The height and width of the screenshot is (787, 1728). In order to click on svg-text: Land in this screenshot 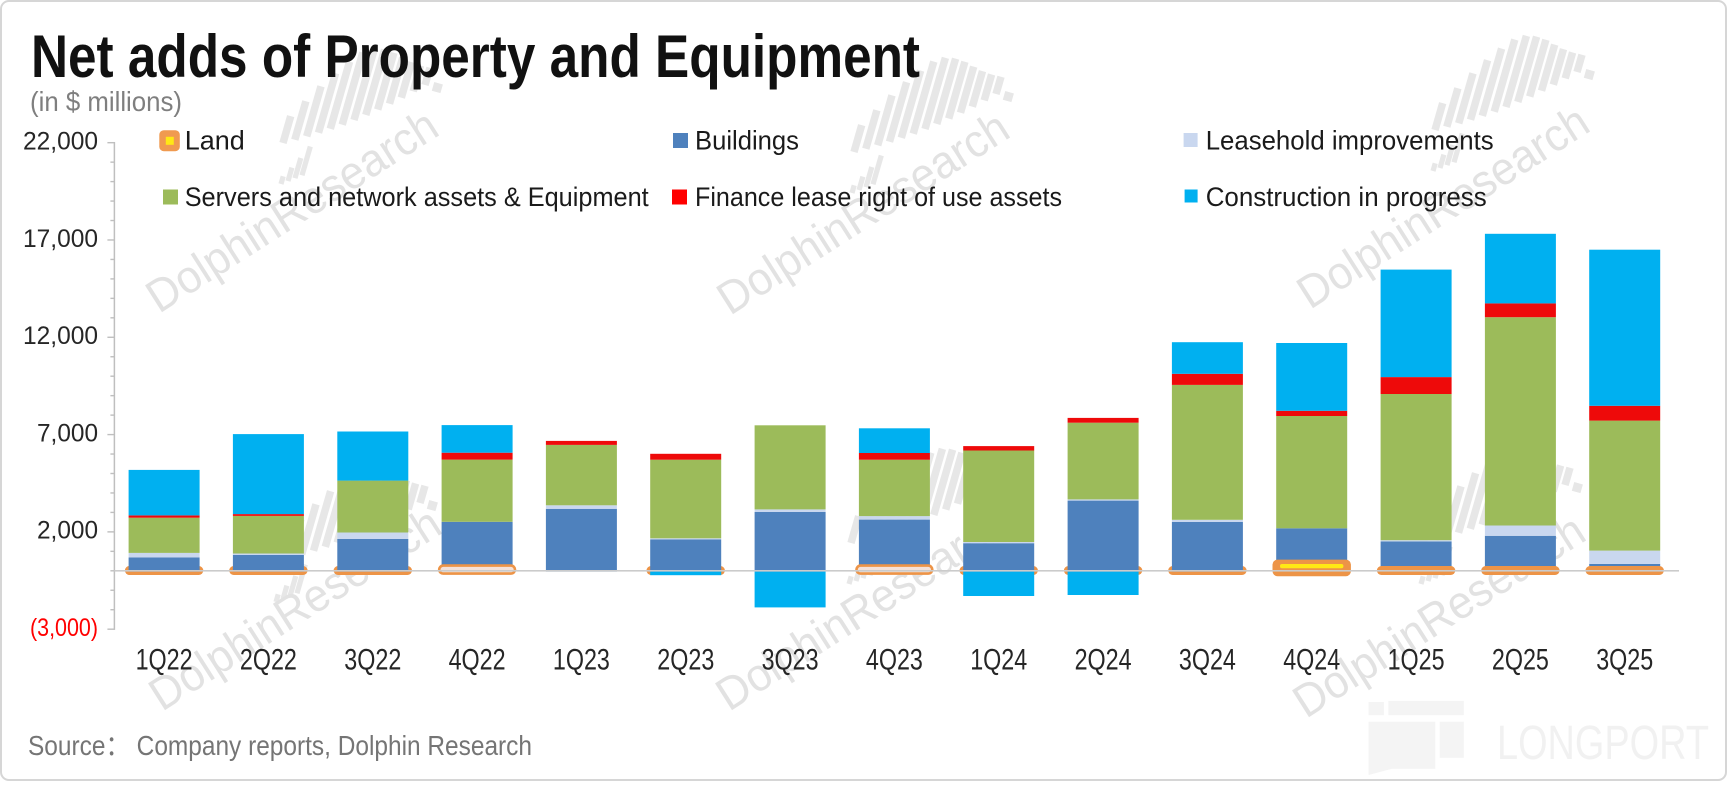, I will do `click(215, 141)`.